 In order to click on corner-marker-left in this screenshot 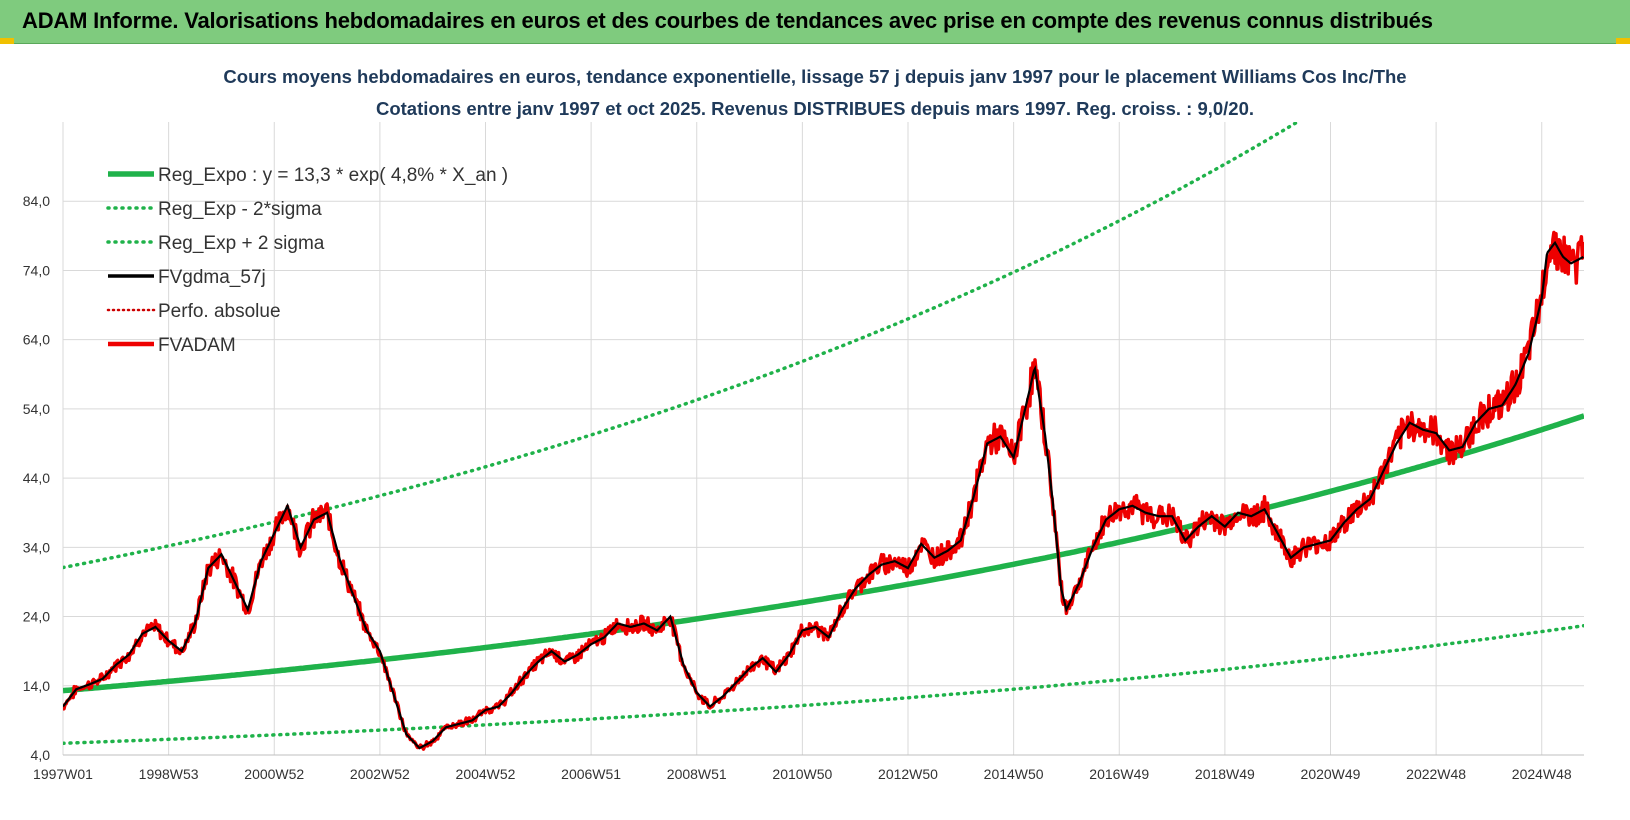, I will do `click(7, 41)`.